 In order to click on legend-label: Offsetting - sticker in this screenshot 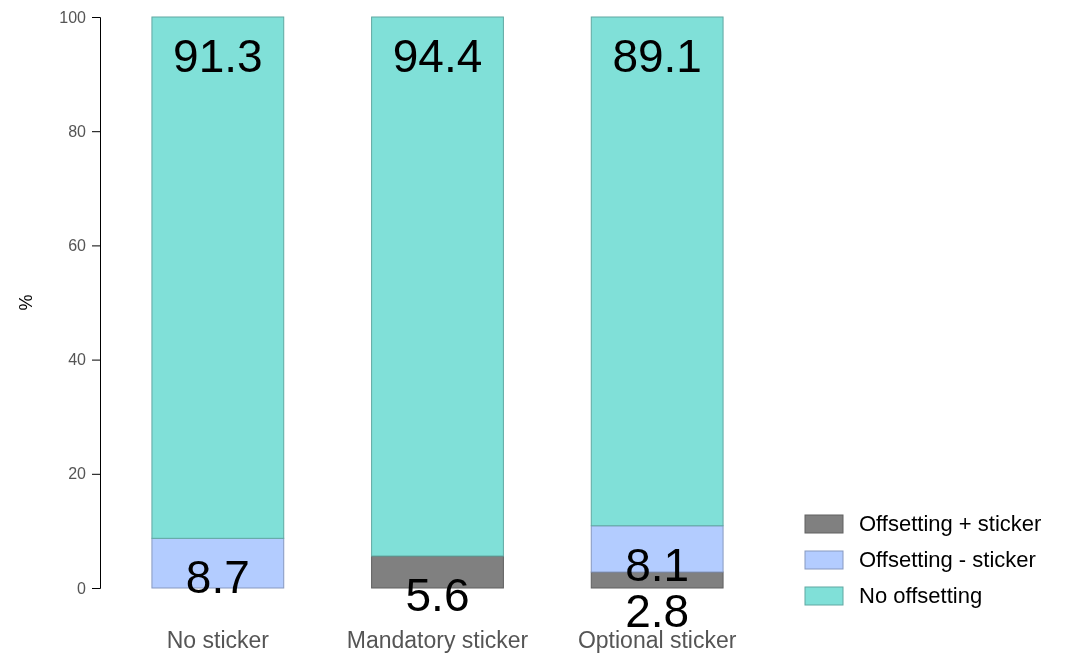, I will do `click(947, 559)`.